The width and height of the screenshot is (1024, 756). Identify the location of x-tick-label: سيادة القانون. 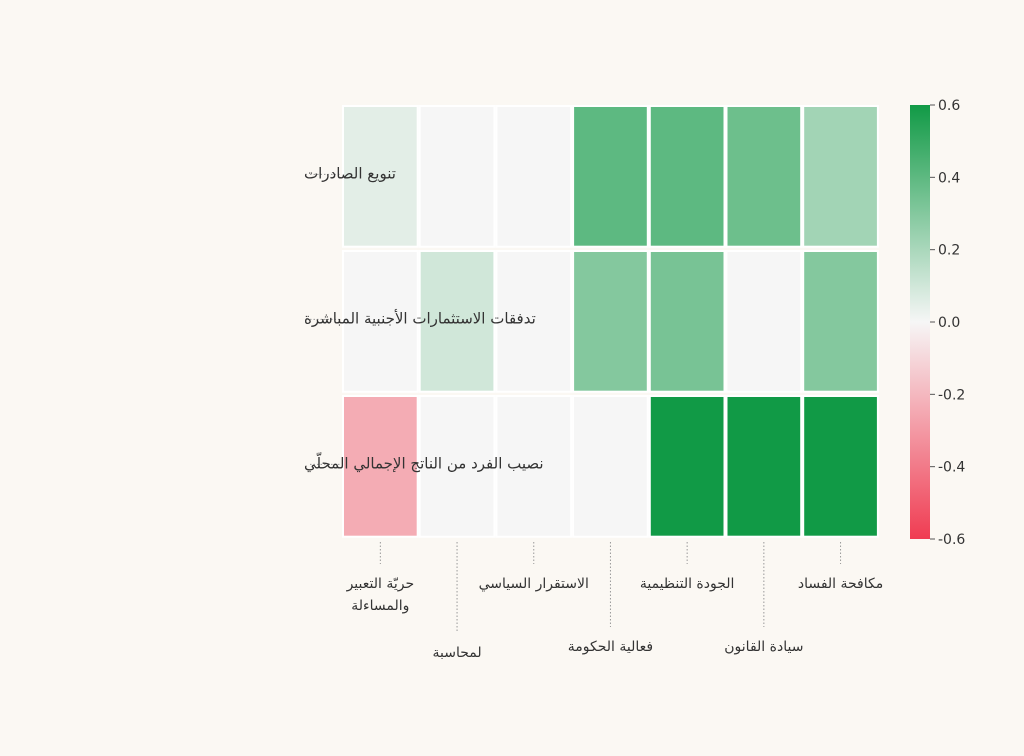
(763, 647).